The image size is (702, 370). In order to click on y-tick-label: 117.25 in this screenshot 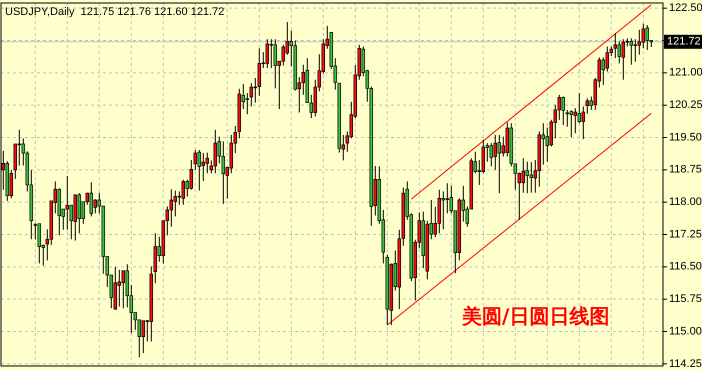, I will do `click(685, 234)`.